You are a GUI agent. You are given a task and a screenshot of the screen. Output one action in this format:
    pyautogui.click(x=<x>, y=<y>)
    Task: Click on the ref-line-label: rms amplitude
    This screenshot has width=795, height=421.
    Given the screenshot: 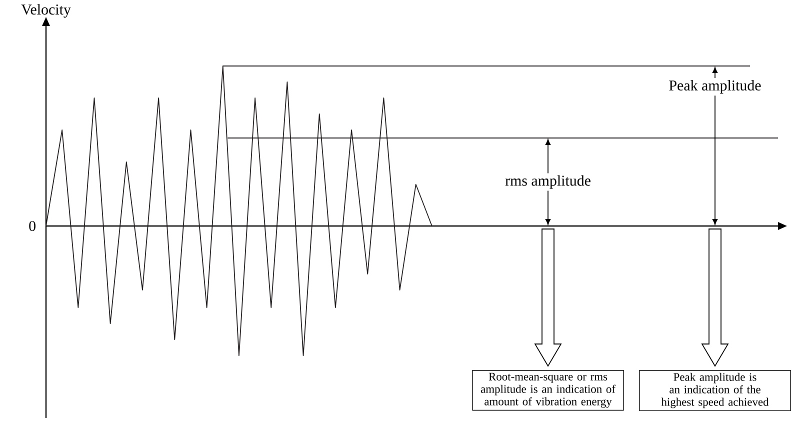 What is the action you would take?
    pyautogui.click(x=547, y=182)
    